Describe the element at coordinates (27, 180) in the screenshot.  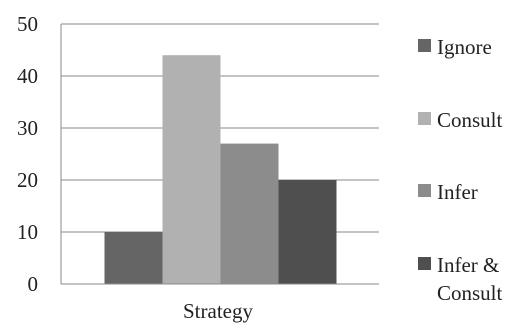
I see `y-tick-label: 20` at that location.